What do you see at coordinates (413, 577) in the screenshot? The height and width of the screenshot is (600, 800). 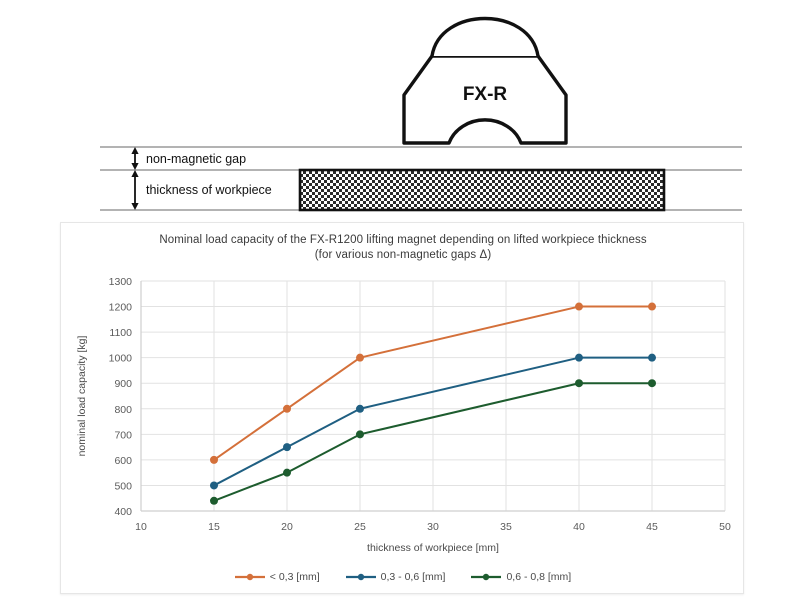 I see `legend-label: 0,3 - 0,6 [mm]` at bounding box center [413, 577].